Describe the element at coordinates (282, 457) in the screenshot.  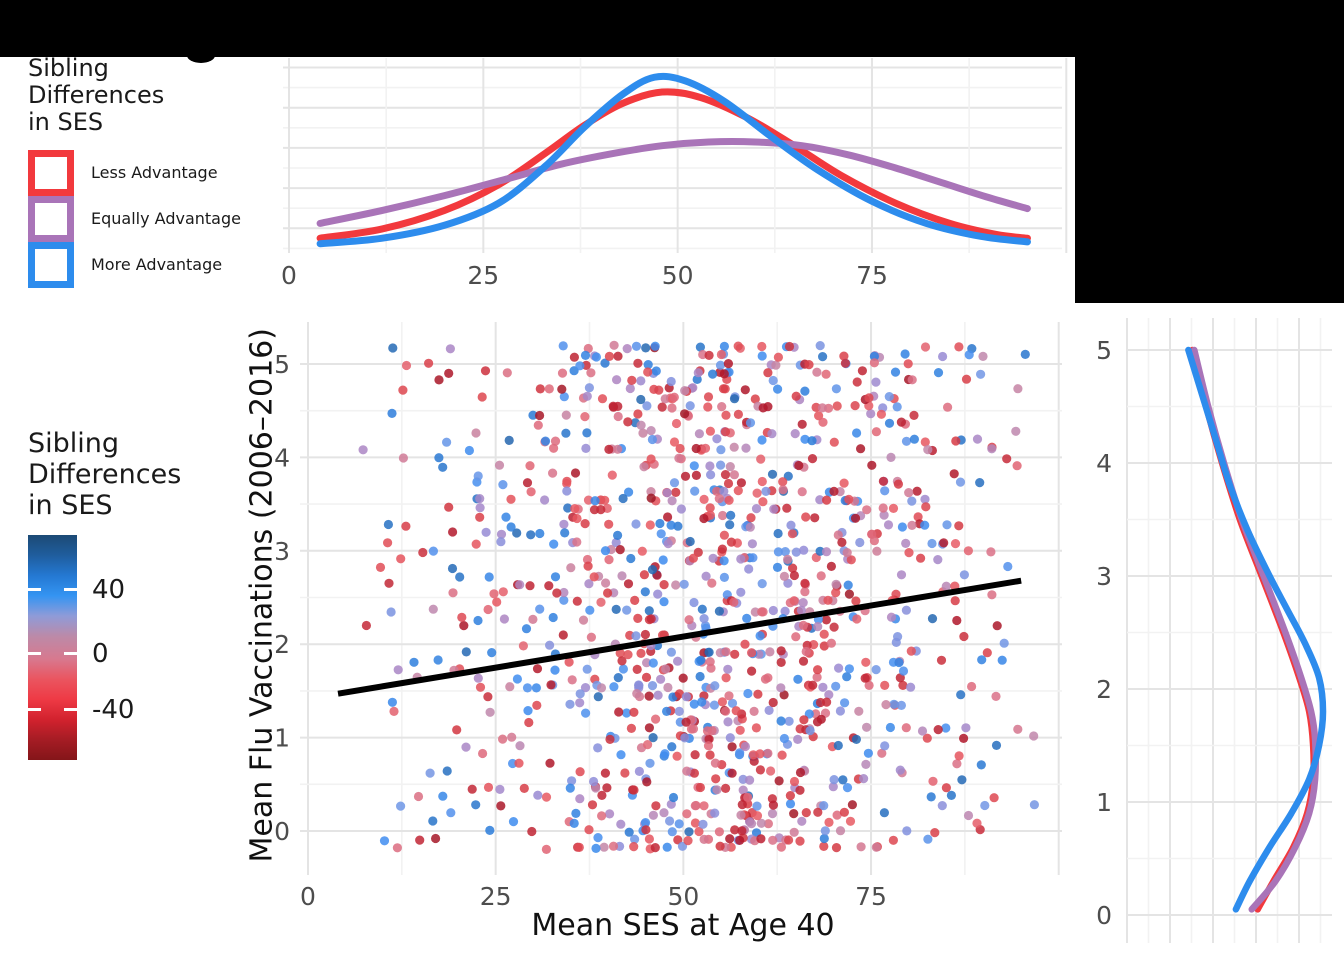
I see `main-y-tick-label: 4` at that location.